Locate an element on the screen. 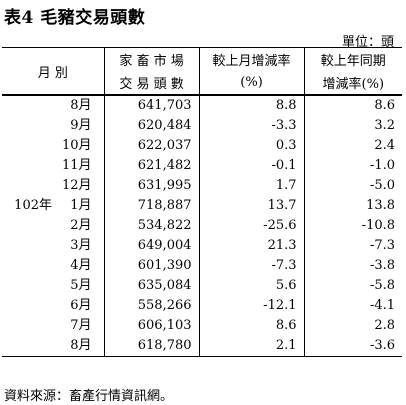 The image size is (406, 405). yoy-change-cell: 2.8 is located at coordinates (353, 326).